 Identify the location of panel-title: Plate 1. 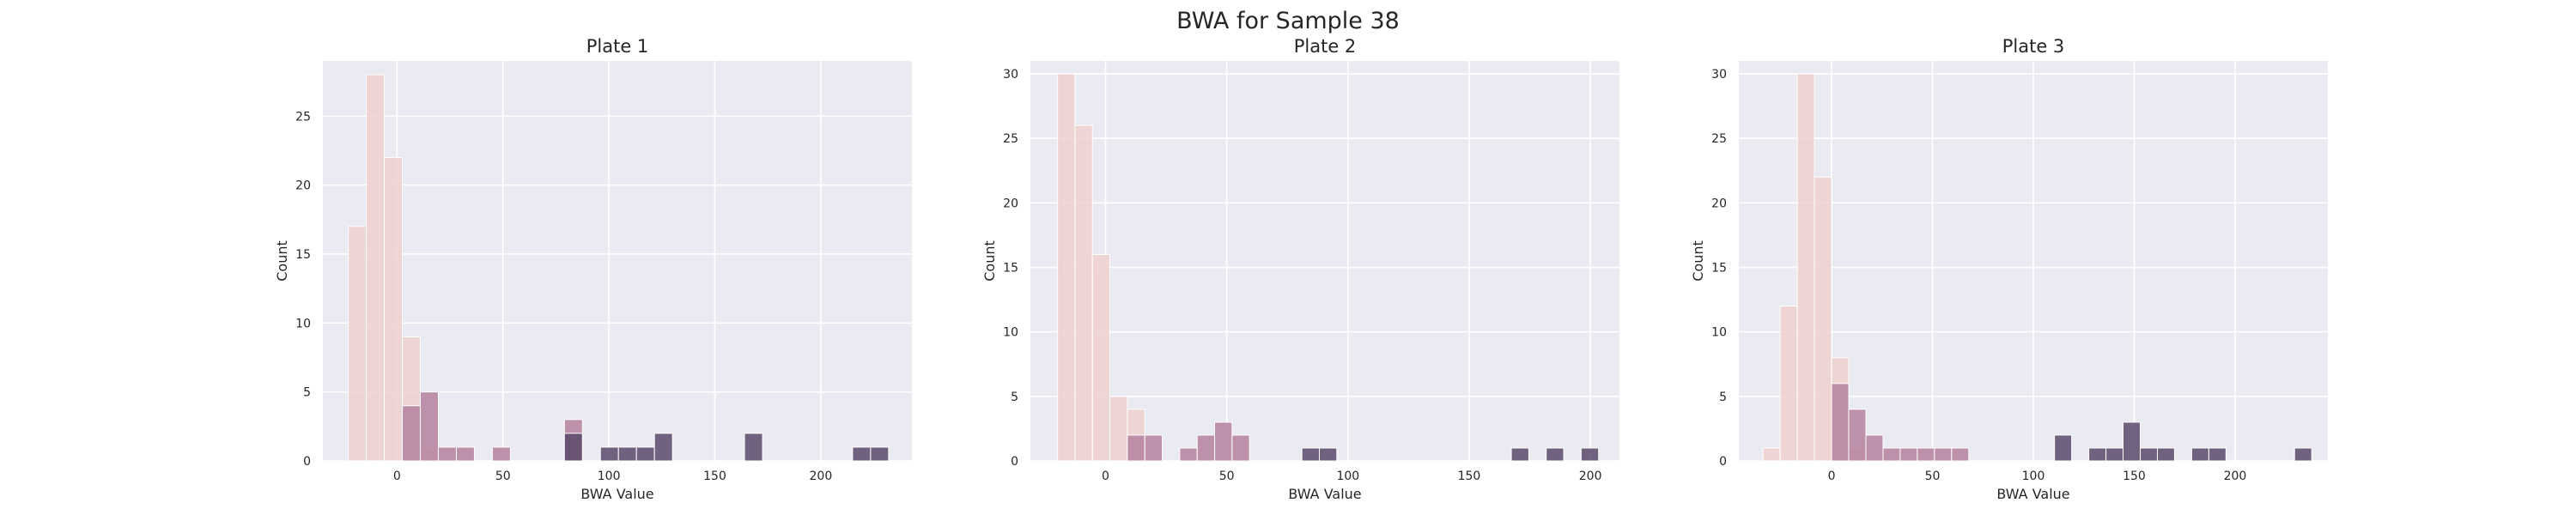
(618, 46).